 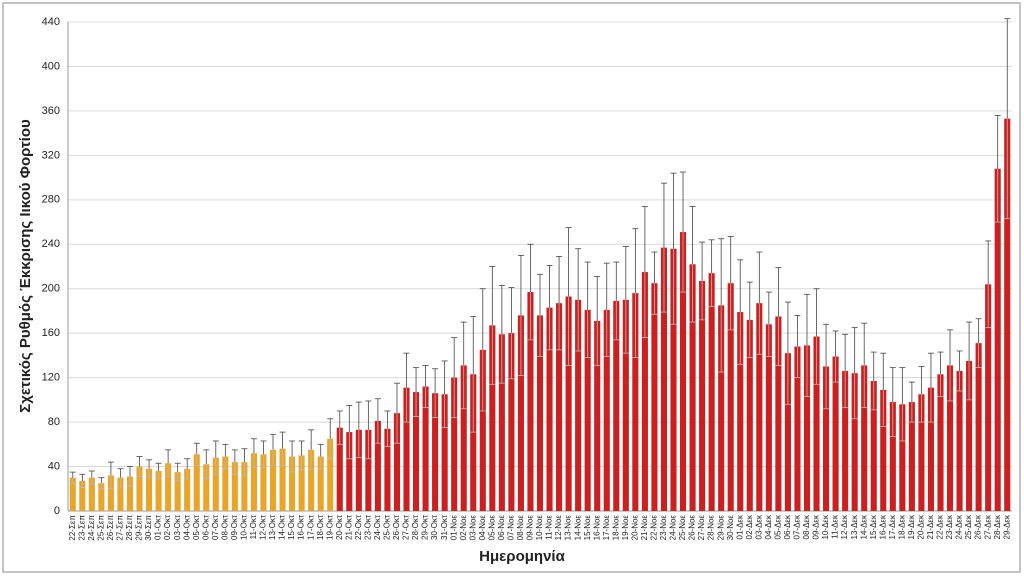 What do you see at coordinates (329, 527) in the screenshot?
I see `x-tick-label: 19-Οκτ` at bounding box center [329, 527].